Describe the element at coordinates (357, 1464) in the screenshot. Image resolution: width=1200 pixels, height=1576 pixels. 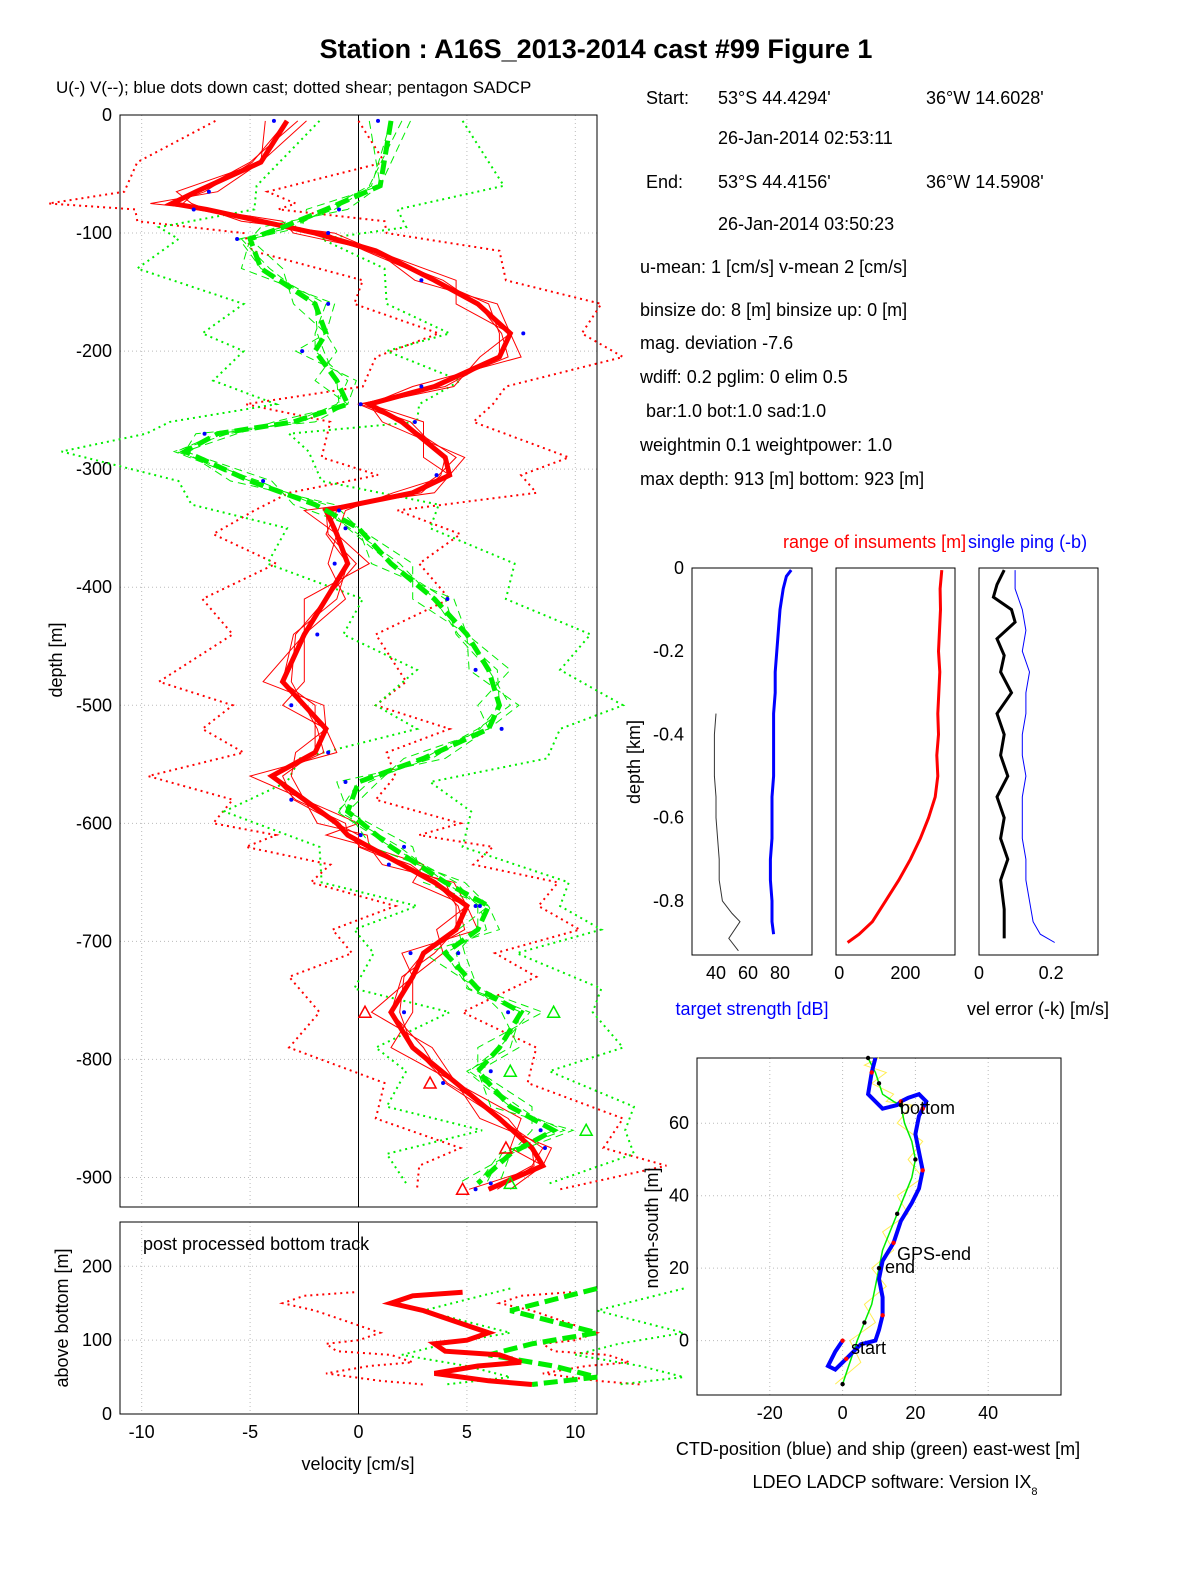
I see `bottom-xlabel: velocity [cm/s]` at that location.